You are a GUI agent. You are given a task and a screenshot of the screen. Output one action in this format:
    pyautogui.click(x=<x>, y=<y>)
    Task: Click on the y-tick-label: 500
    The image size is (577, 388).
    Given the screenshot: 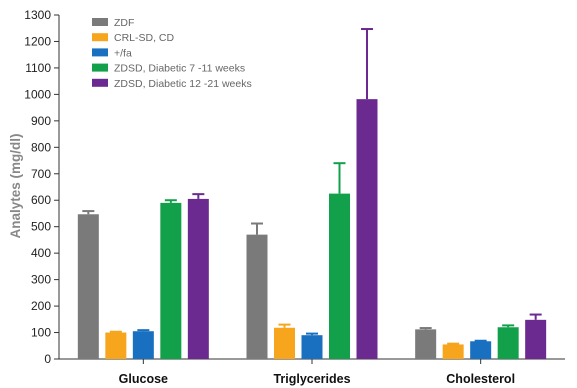 What is the action you would take?
    pyautogui.click(x=41, y=227)
    